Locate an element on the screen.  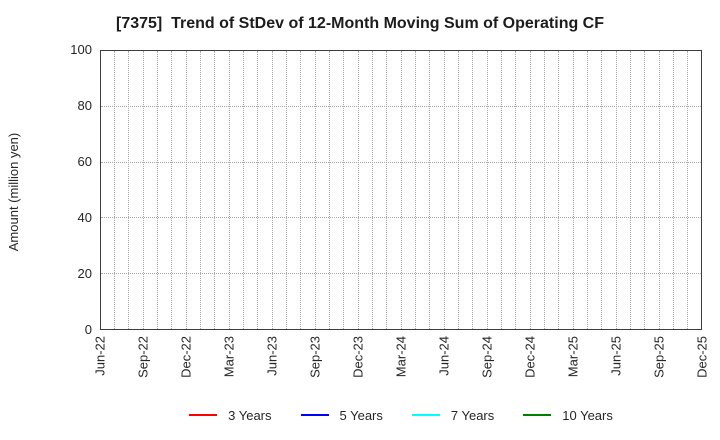
y-tick-label: 0 is located at coordinates (88, 329).